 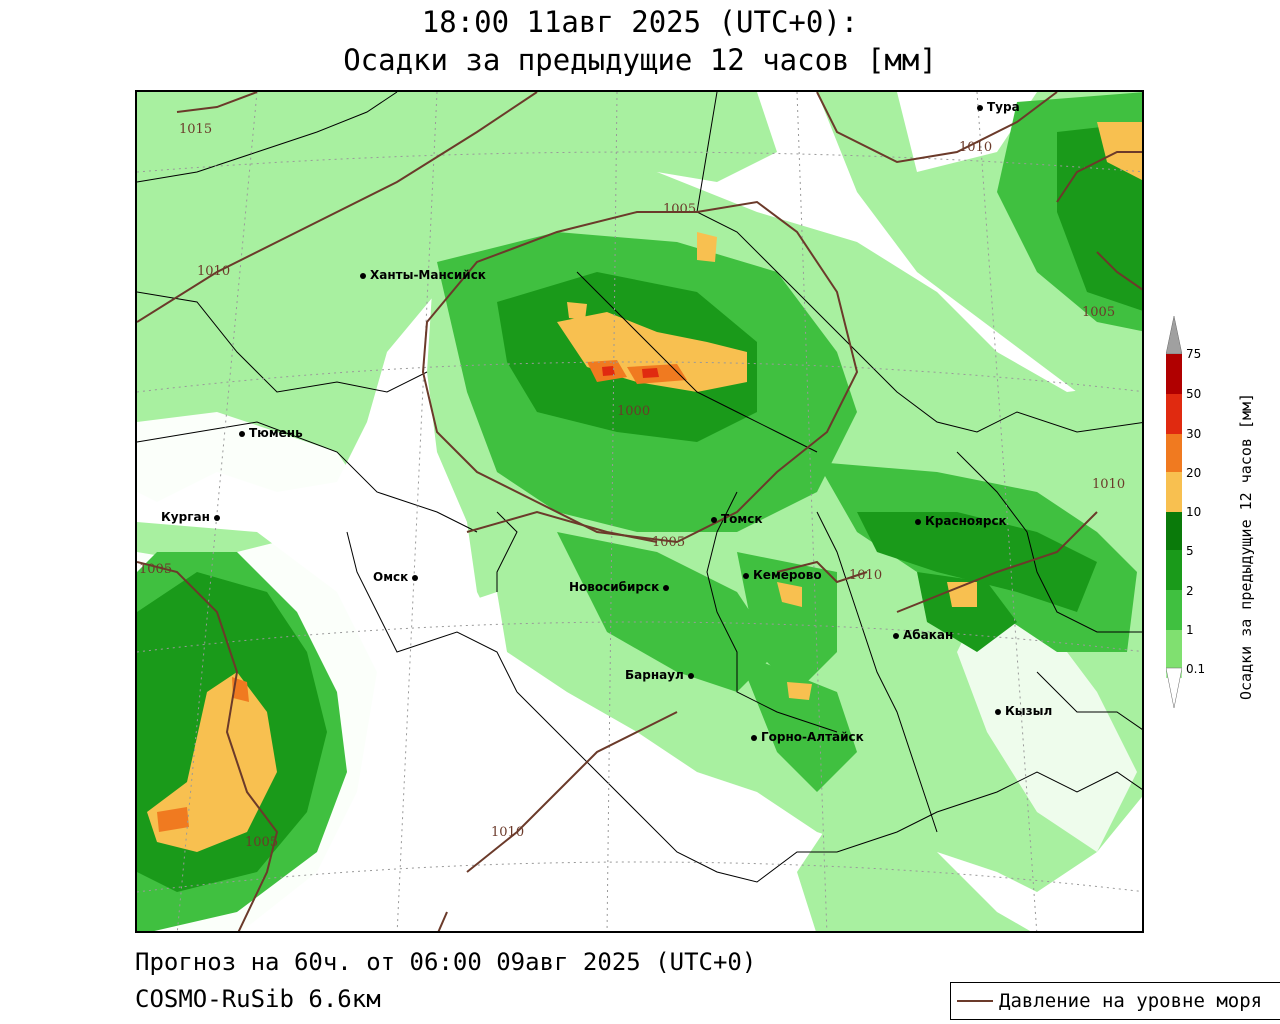 I want to click on precipitation-colorbar, so click(x=1174, y=512).